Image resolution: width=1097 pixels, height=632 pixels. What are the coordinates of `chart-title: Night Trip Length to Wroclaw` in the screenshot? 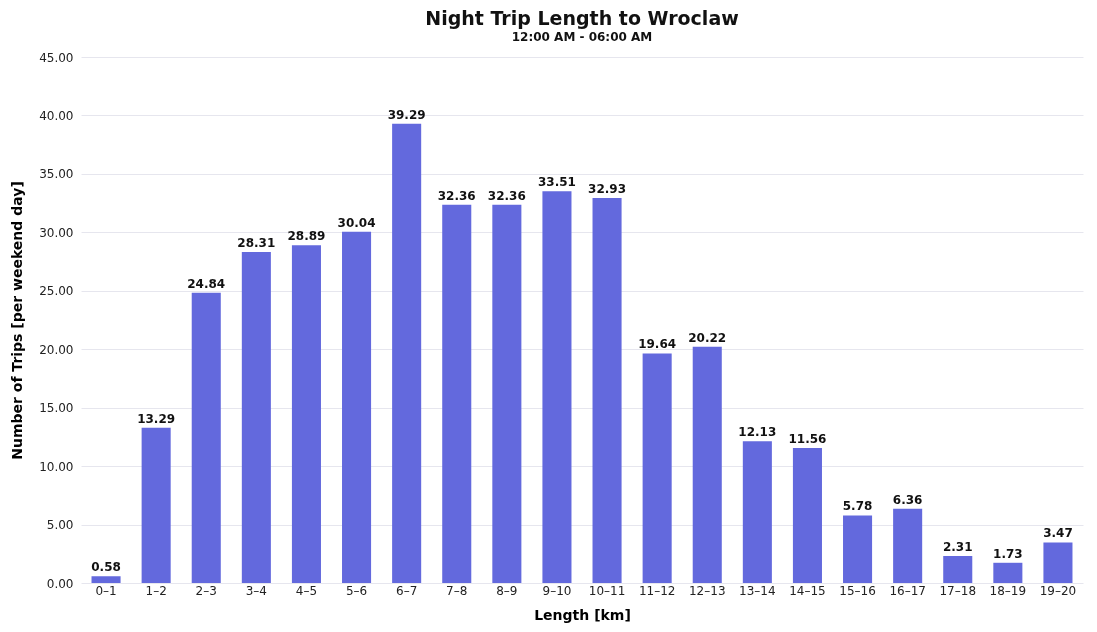 It's located at (582, 18).